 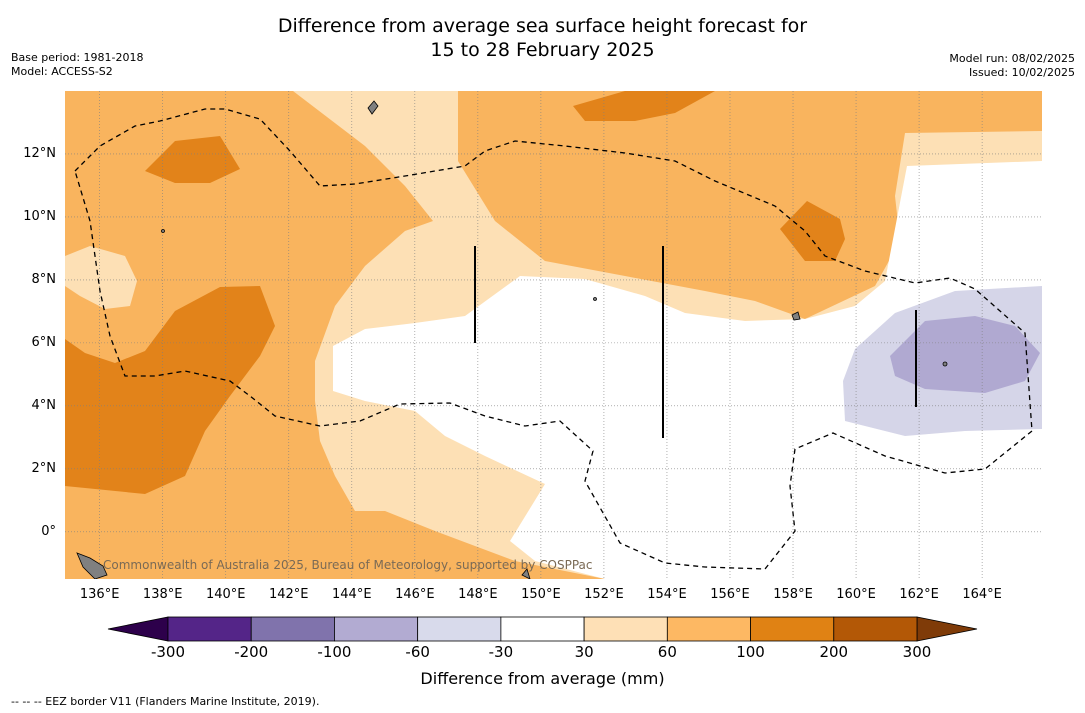 I want to click on lat-tick-0: 0°, so click(x=48, y=531).